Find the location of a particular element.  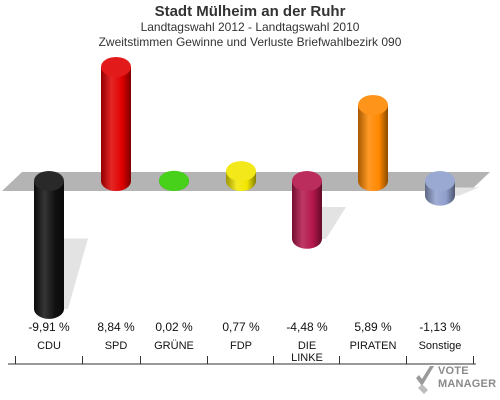

bar-piraten is located at coordinates (373, 143).